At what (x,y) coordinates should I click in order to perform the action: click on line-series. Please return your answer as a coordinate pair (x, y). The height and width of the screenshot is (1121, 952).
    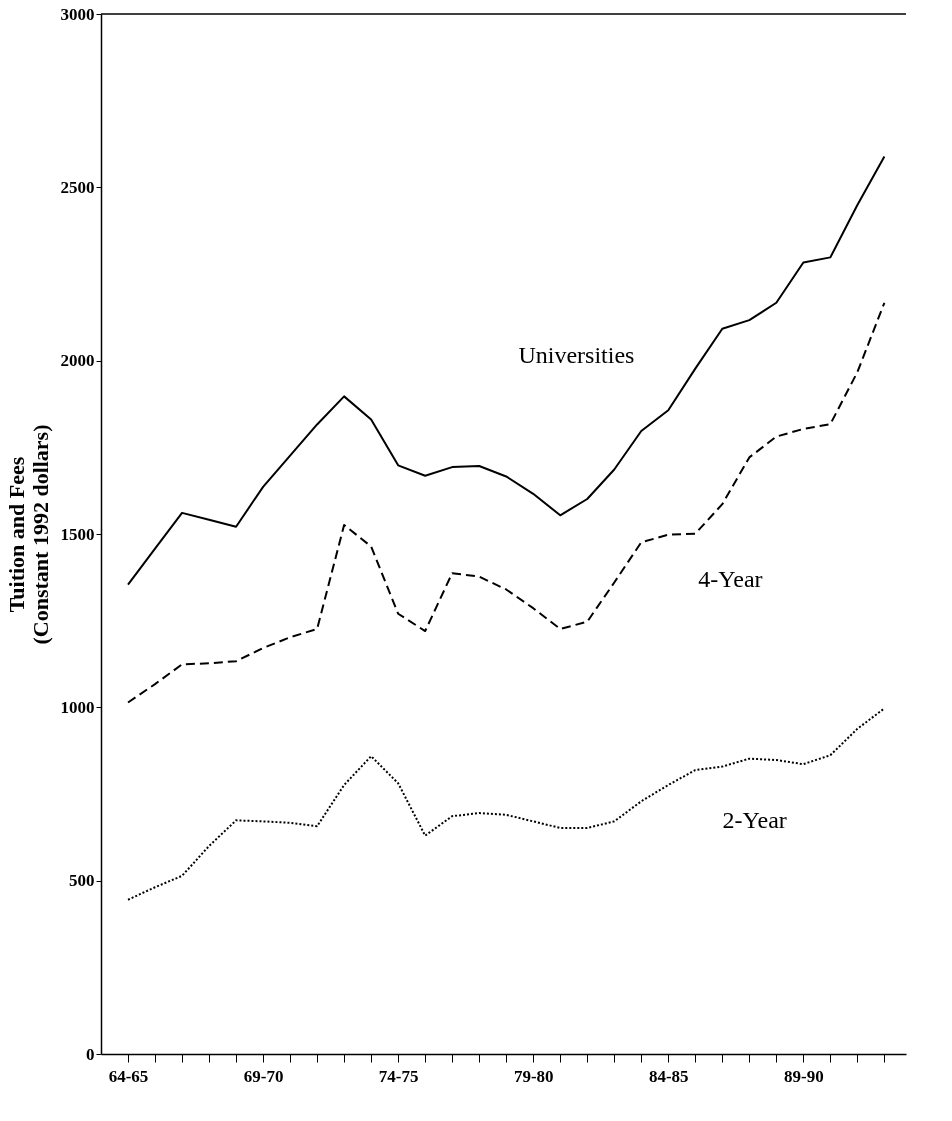
    Looking at the image, I should click on (506, 804).